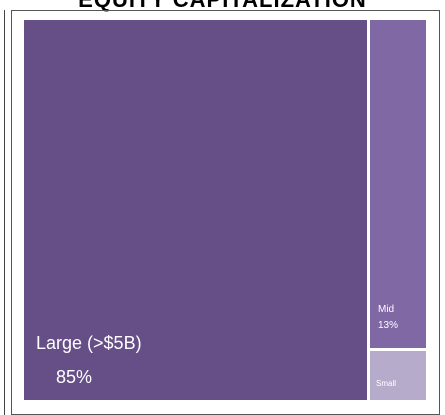 The width and height of the screenshot is (445, 415). Describe the element at coordinates (74, 377) in the screenshot. I see `tile-large-value: 85%` at that location.